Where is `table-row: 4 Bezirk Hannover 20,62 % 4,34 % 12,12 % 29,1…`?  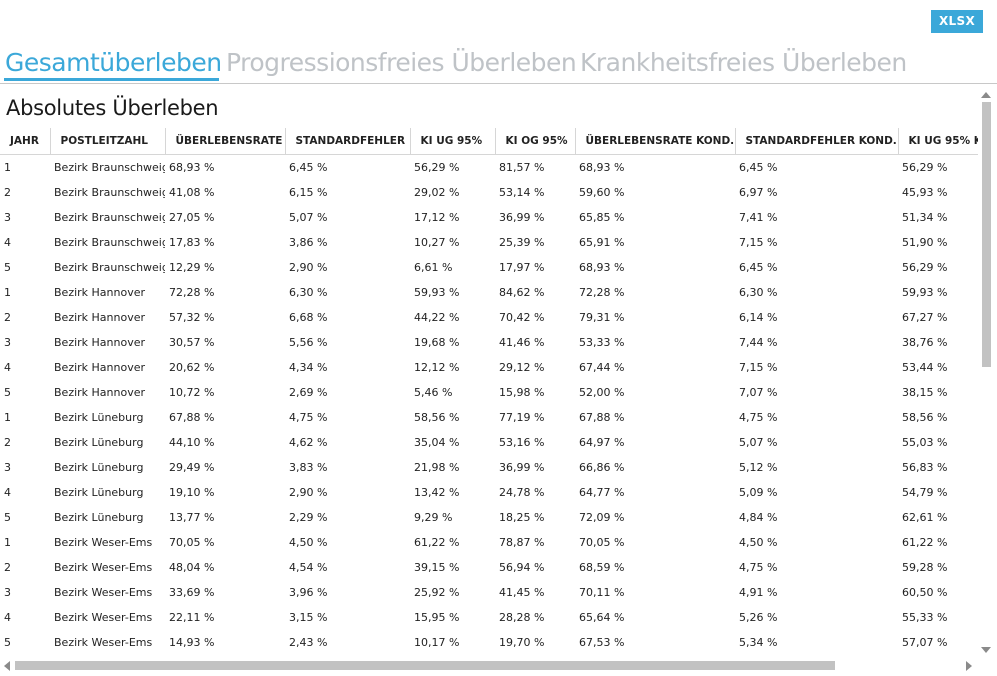
table-row: 4 Bezirk Hannover 20,62 % 4,34 % 12,12 % 29,1… is located at coordinates (489, 367).